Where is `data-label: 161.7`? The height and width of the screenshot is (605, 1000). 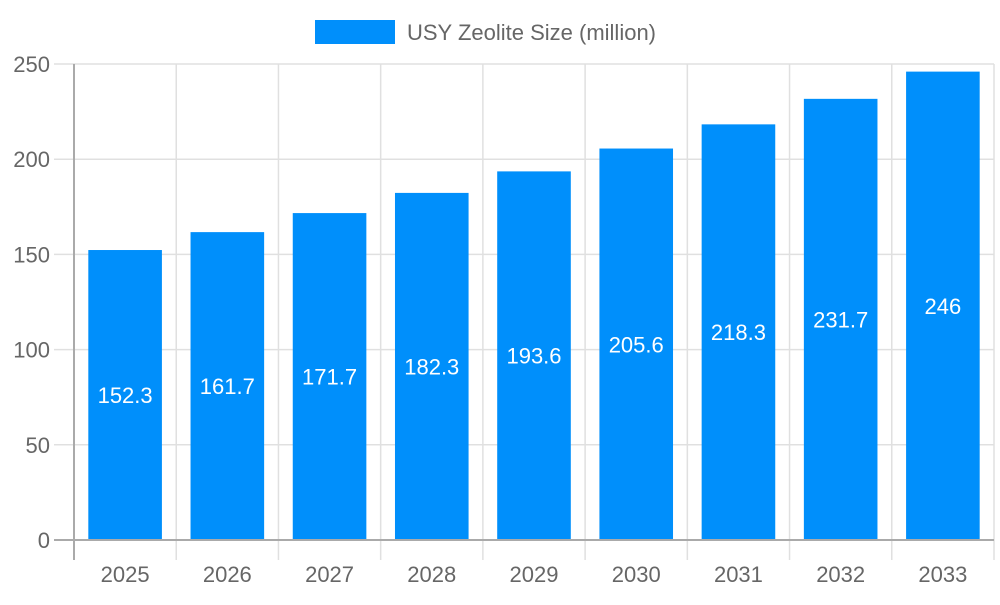
data-label: 161.7 is located at coordinates (227, 386).